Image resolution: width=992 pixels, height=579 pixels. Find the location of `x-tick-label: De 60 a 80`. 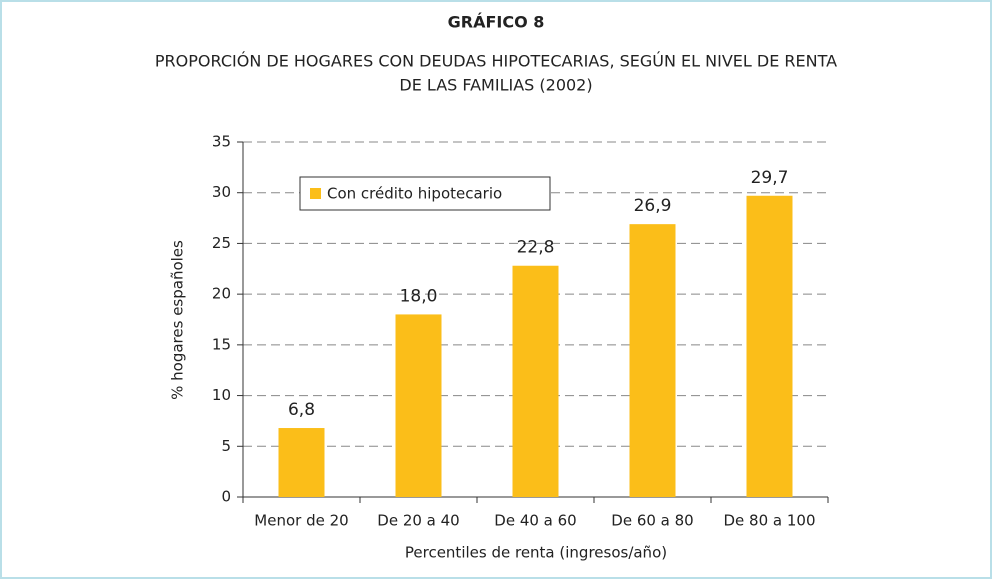

x-tick-label: De 60 a 80 is located at coordinates (652, 521).